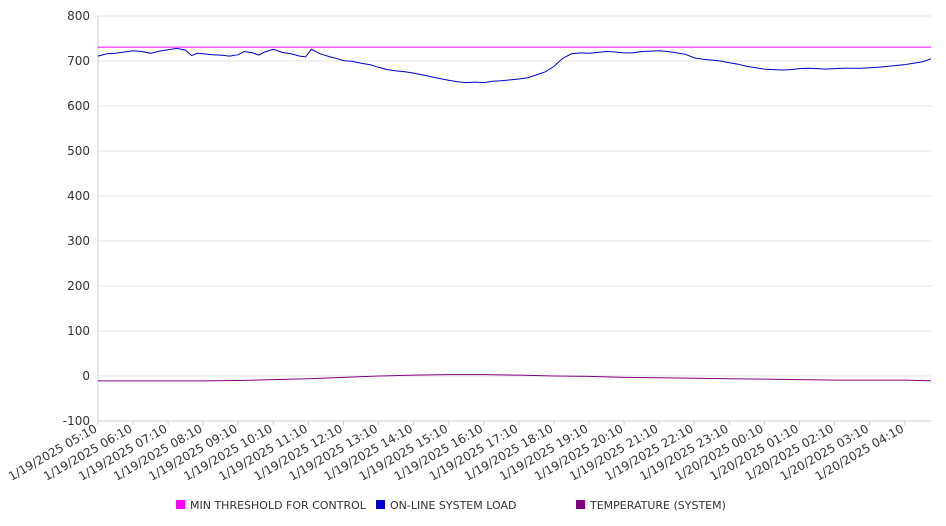 The image size is (946, 526). What do you see at coordinates (86, 376) in the screenshot?
I see `y-tick-label: 0` at bounding box center [86, 376].